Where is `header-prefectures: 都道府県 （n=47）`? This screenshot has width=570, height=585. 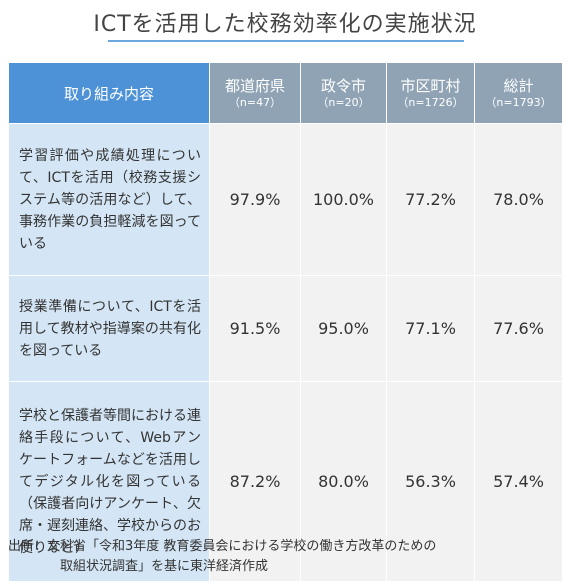
header-prefectures: 都道府県 （n=47） is located at coordinates (255, 93).